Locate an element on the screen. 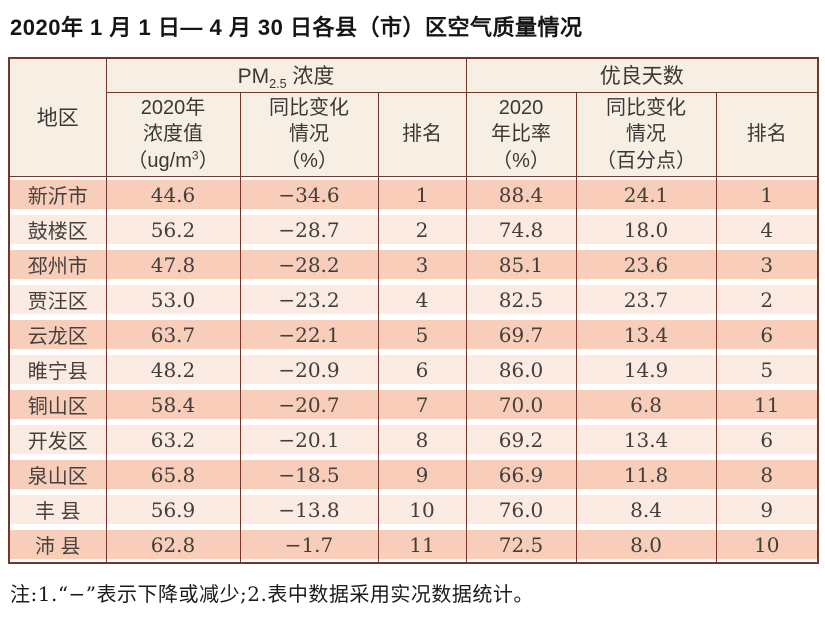 The height and width of the screenshot is (620, 825). table-row: 铜山区 58.4 −20.7 7 70.0 6.8 11 is located at coordinates (413, 405).